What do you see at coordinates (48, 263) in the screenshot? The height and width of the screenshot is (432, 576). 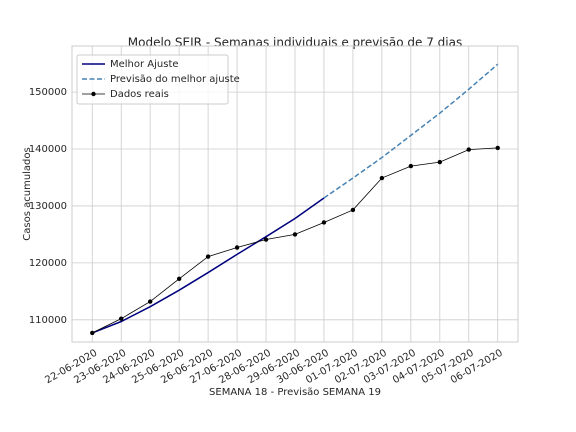 I see `y-tick-label: 120000` at bounding box center [48, 263].